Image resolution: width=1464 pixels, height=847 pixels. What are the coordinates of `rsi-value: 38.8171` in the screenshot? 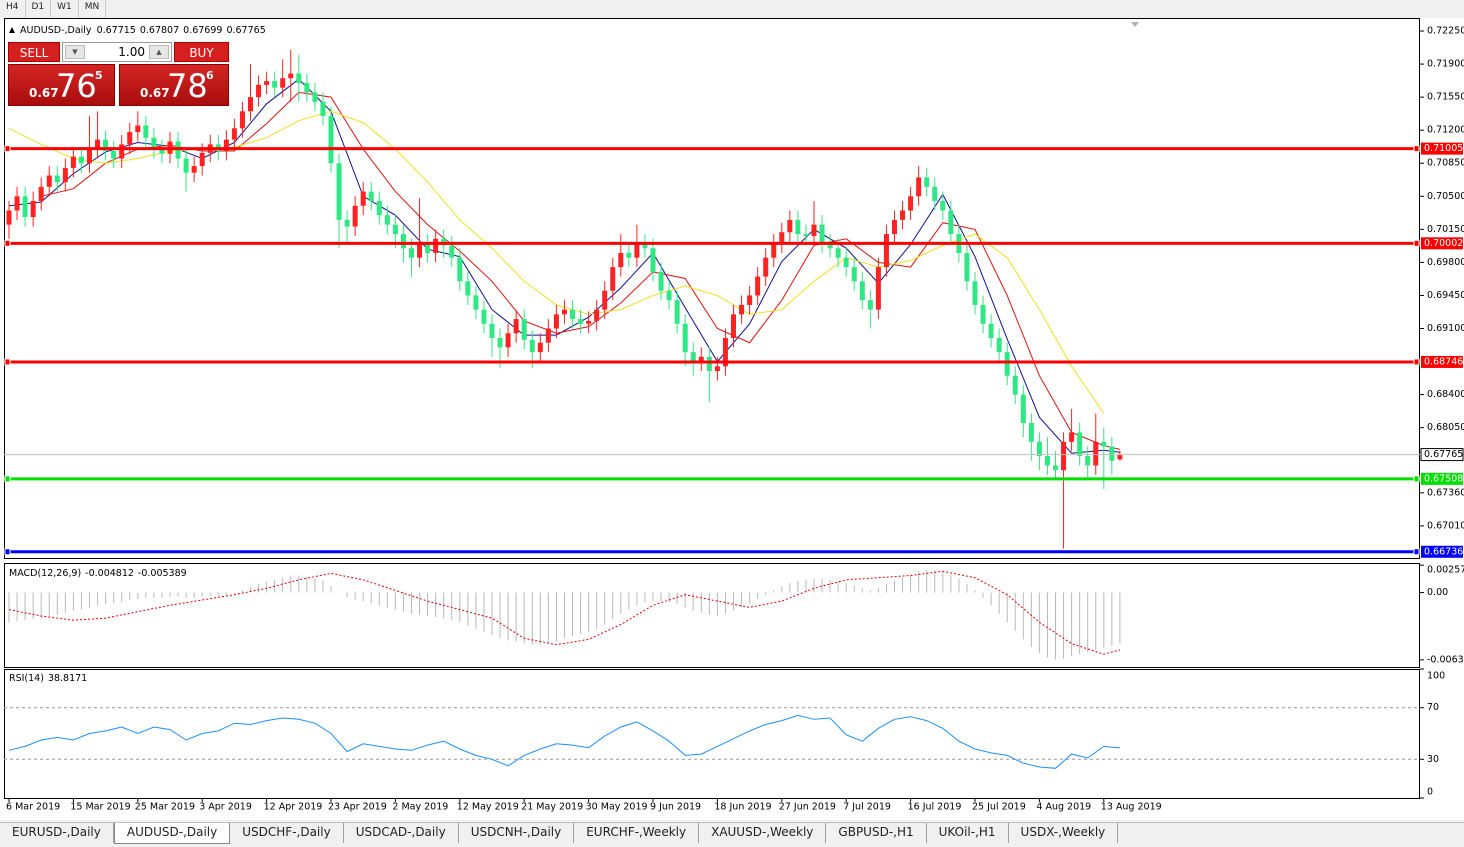 It's located at (67, 678).